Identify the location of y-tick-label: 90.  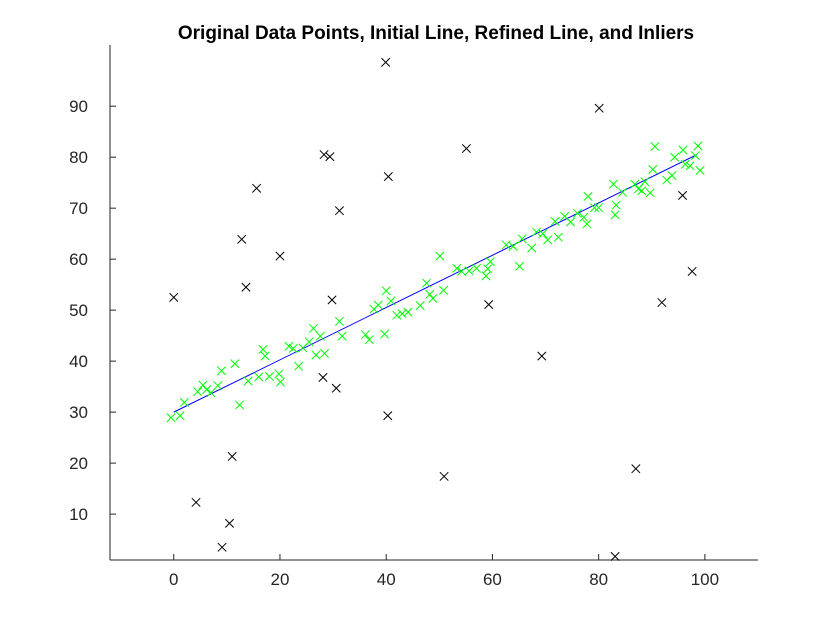
(78, 106).